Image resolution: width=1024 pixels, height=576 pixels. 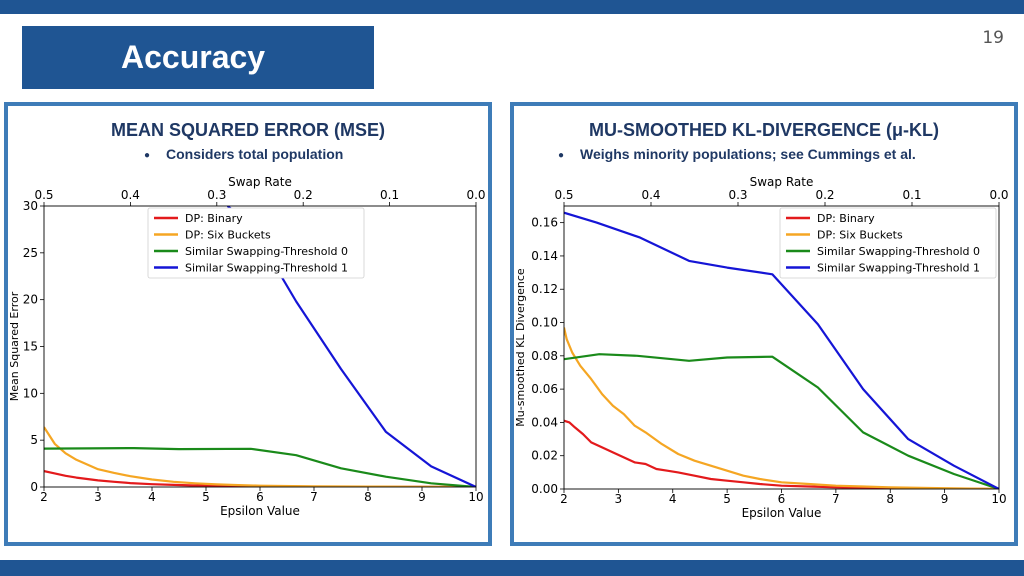 I want to click on y-tick-label: 0, so click(x=34, y=487).